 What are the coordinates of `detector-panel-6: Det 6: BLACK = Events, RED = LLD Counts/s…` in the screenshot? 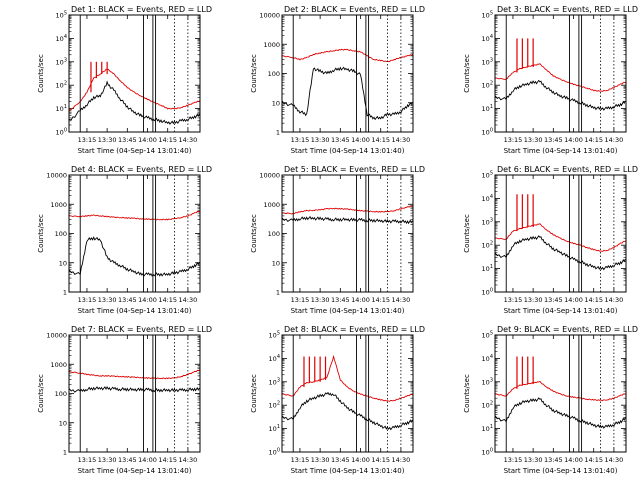 It's located at (550, 240).